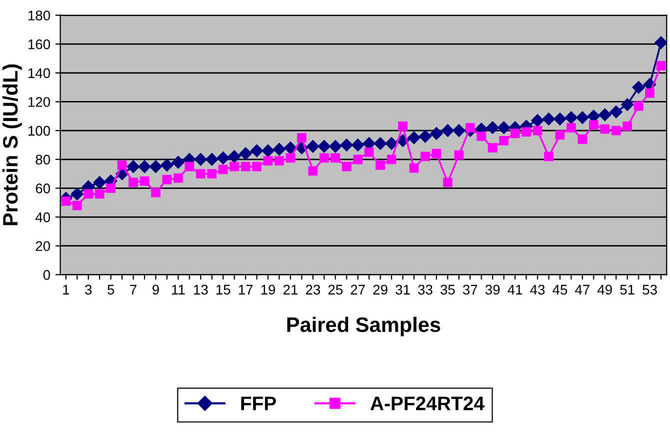 The height and width of the screenshot is (436, 670). I want to click on y-axis-title: Protein S (IU/dL), so click(12, 145).